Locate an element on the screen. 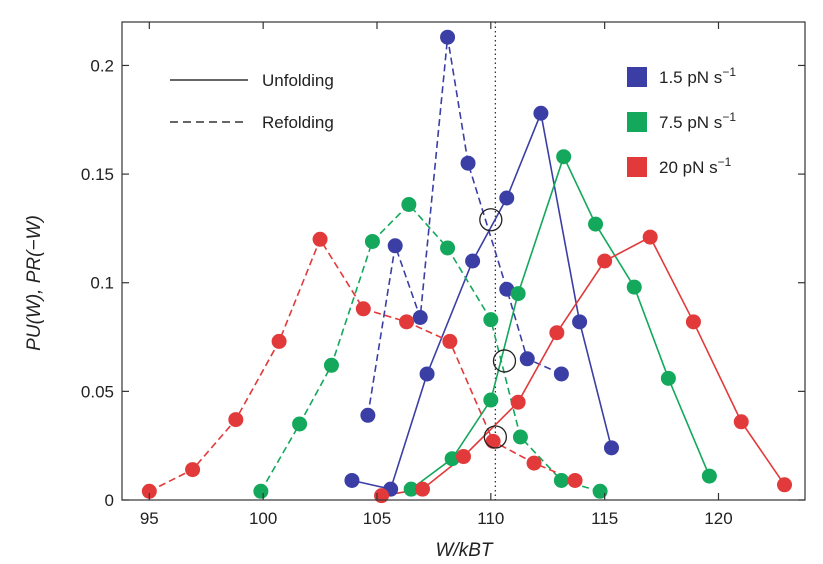 The height and width of the screenshot is (564, 823). x-tick-label: 100 is located at coordinates (263, 518).